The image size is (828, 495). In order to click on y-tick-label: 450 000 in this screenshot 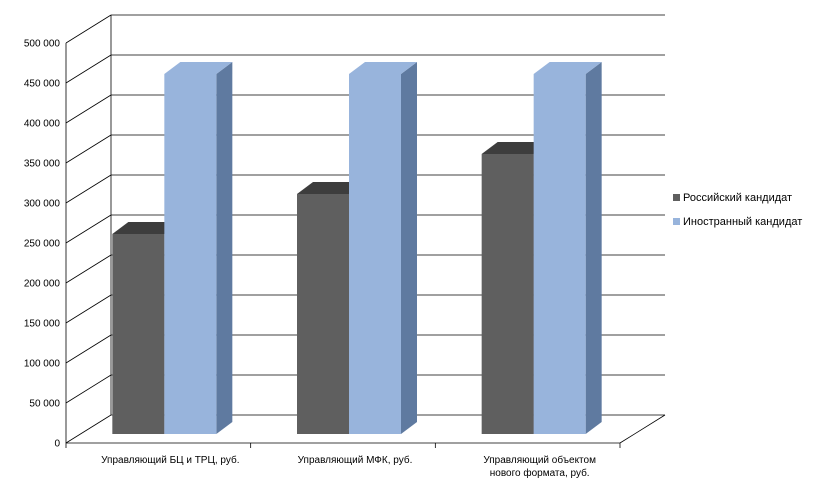, I will do `click(42, 84)`.